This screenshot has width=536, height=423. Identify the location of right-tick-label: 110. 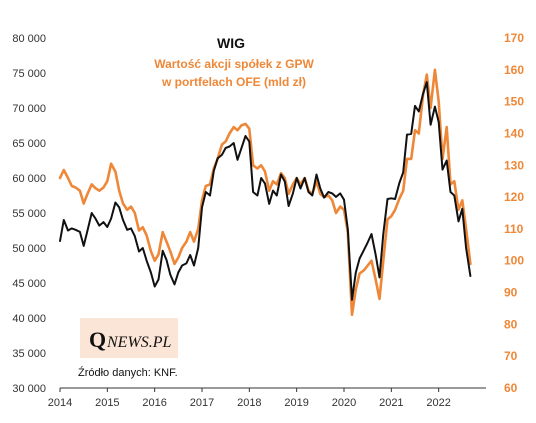
(514, 229).